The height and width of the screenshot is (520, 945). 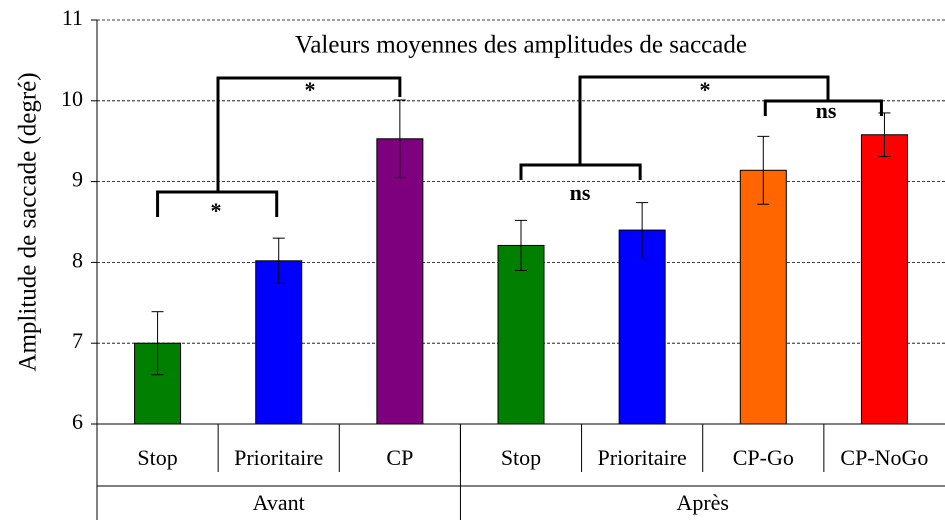 I want to click on y-tick-label: 11, so click(x=72, y=17).